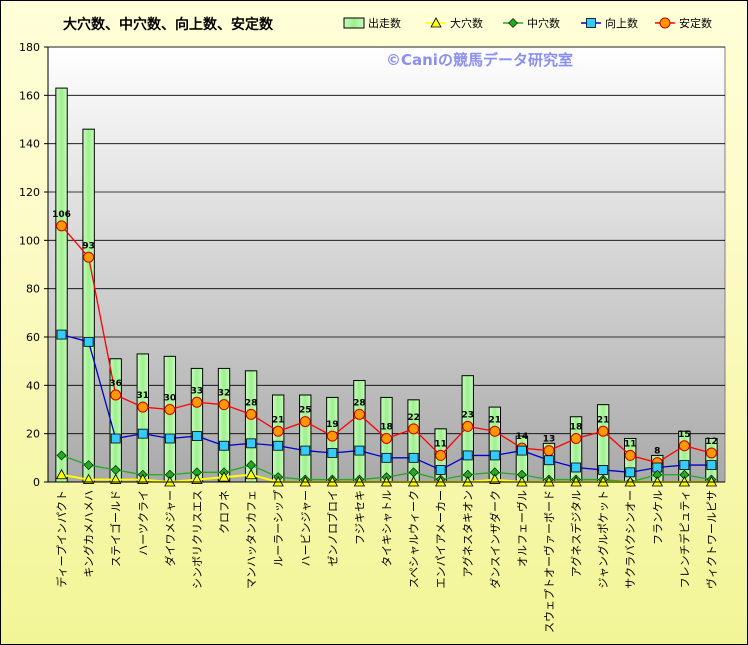 The height and width of the screenshot is (645, 748). Describe the element at coordinates (29, 192) in the screenshot. I see `y-tick-label: 120` at that location.